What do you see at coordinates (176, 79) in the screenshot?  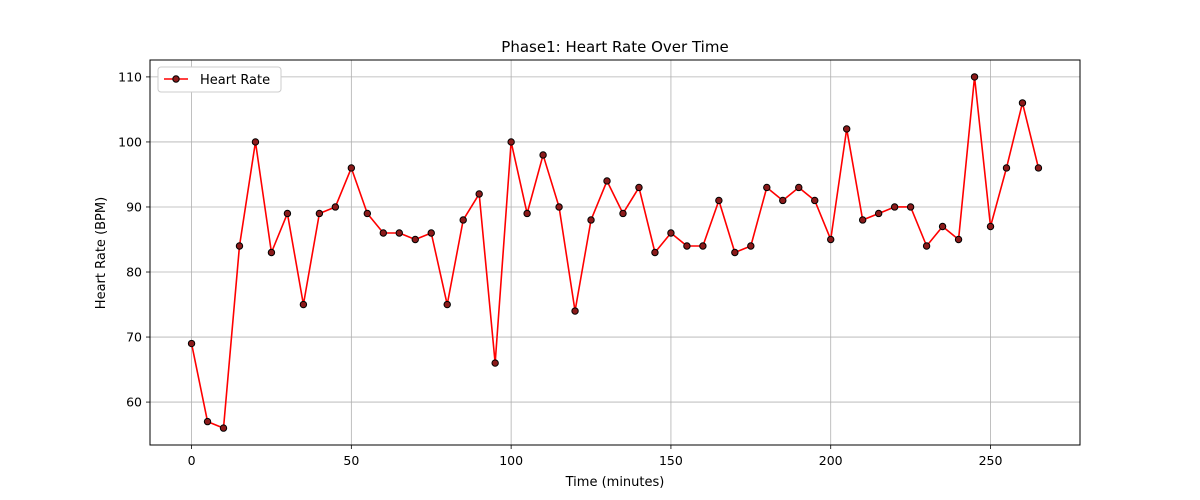 I see `legend-marker` at bounding box center [176, 79].